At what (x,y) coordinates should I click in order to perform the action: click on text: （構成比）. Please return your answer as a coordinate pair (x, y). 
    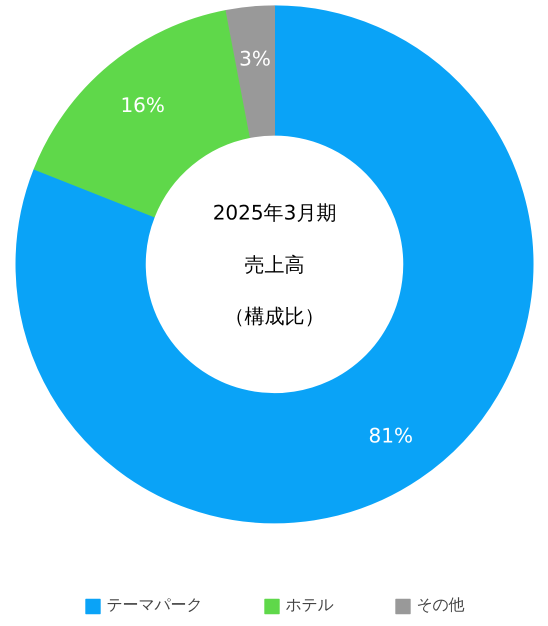
    Looking at the image, I should click on (274, 316).